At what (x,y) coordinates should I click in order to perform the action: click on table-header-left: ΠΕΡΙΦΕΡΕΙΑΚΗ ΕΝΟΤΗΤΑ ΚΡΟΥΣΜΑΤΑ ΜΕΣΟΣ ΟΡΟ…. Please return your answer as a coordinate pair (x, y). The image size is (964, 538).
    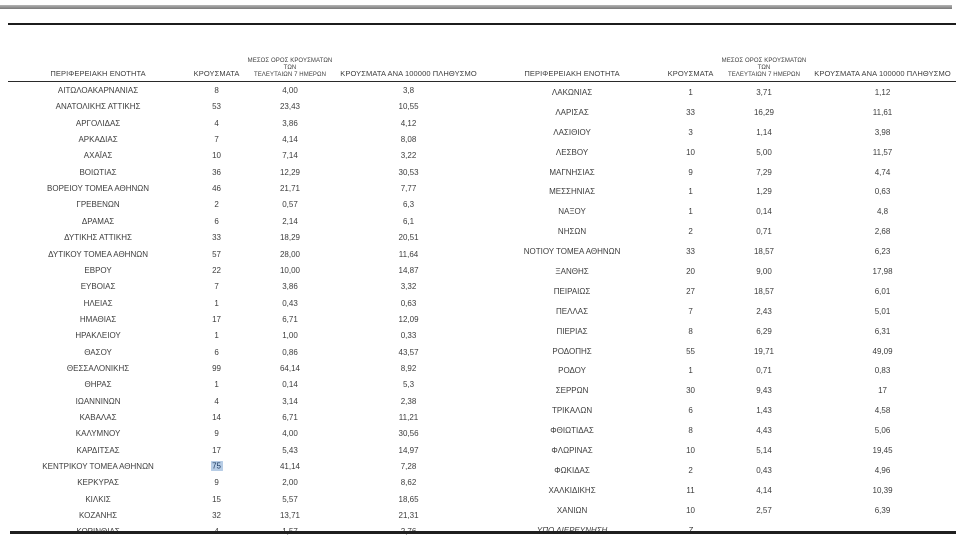
    Looking at the image, I should click on (245, 70).